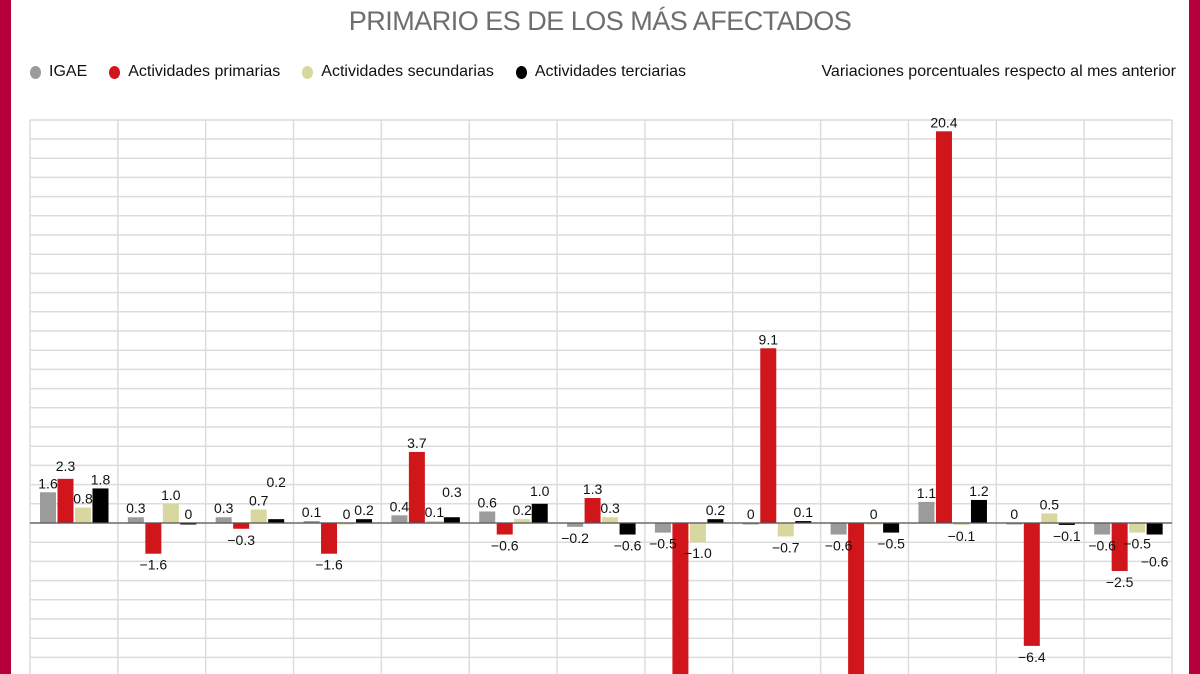  Describe the element at coordinates (487, 502) in the screenshot. I see `data-label: 0.6` at that location.